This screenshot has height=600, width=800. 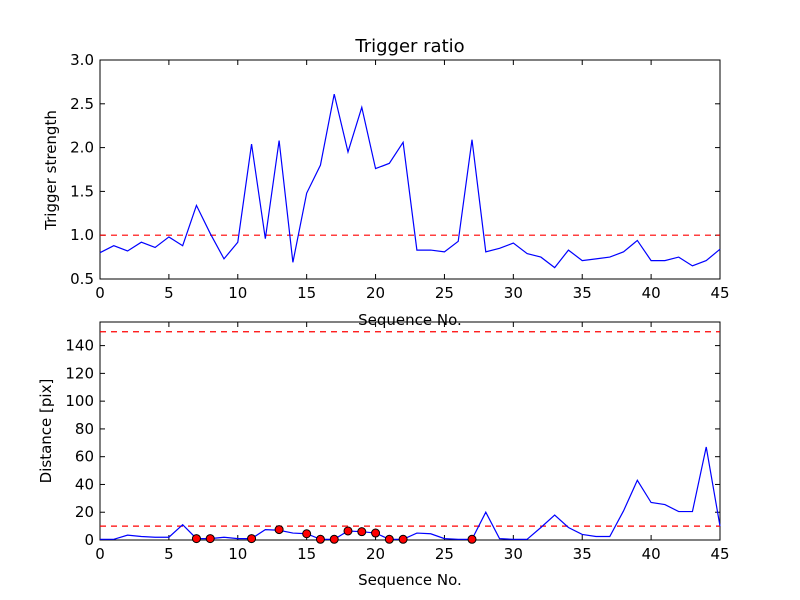 What do you see at coordinates (84, 429) in the screenshot?
I see `y-tick-label: 80` at bounding box center [84, 429].